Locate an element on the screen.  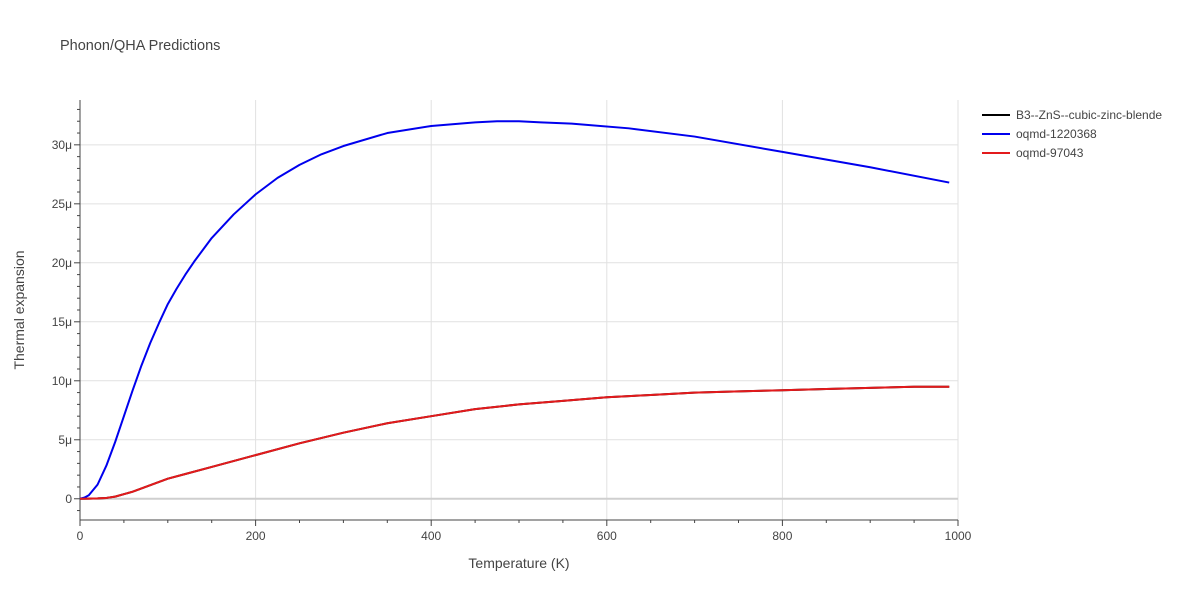
y-axis-title: Thermal expansion is located at coordinates (19, 309).